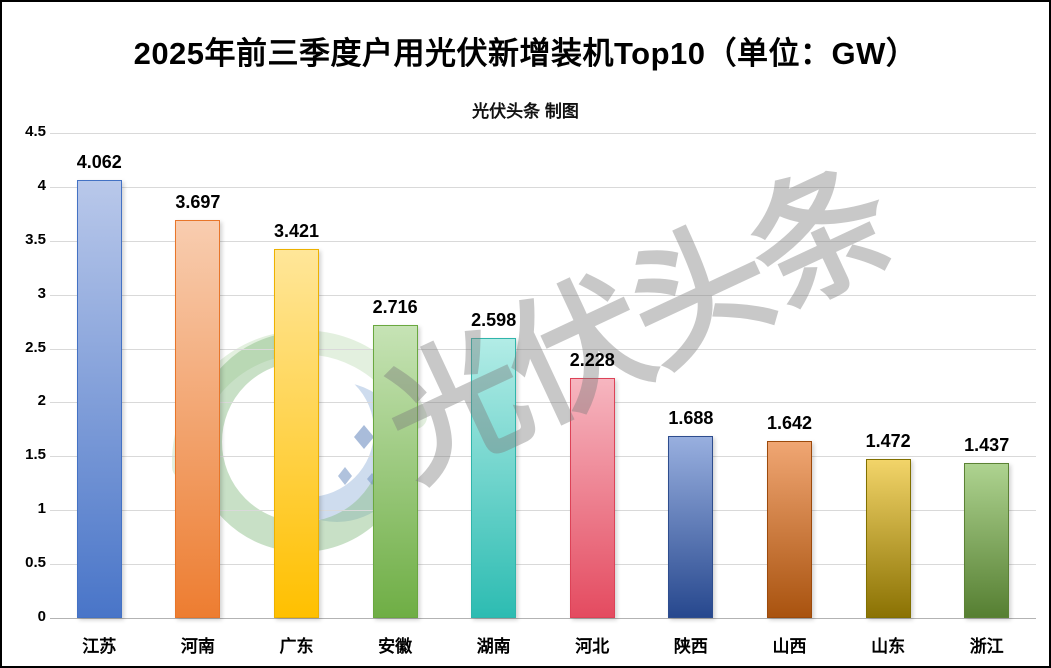  I want to click on bar-value-label: 4.062, so click(99, 162).